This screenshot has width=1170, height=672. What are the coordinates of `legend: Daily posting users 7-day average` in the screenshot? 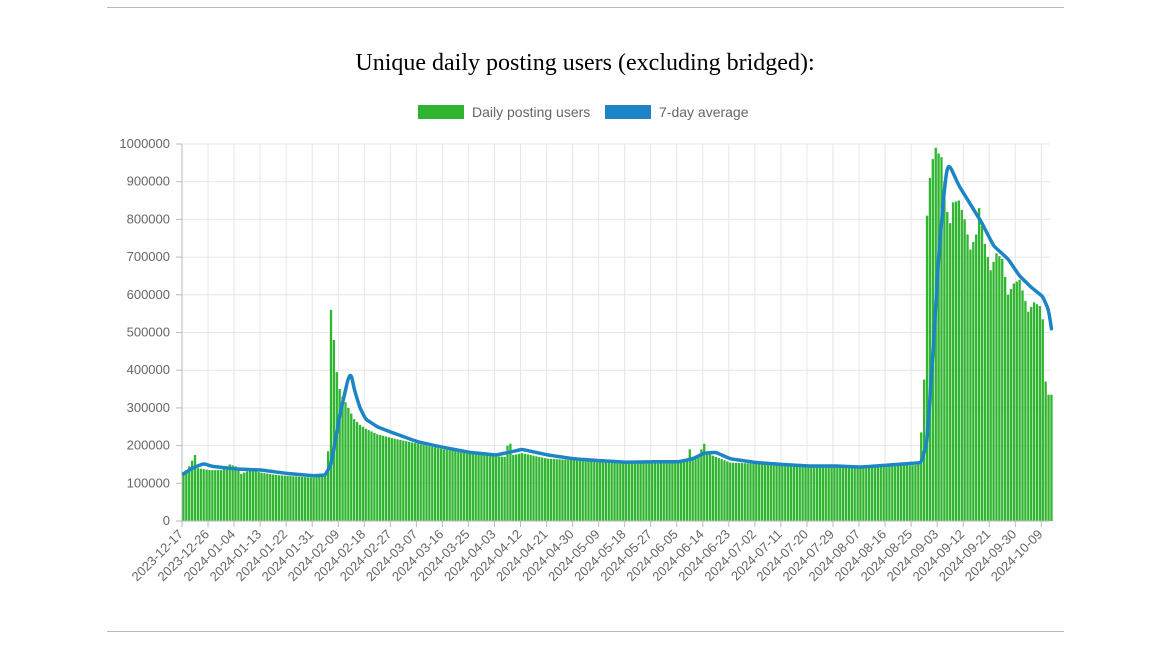 It's located at (583, 112).